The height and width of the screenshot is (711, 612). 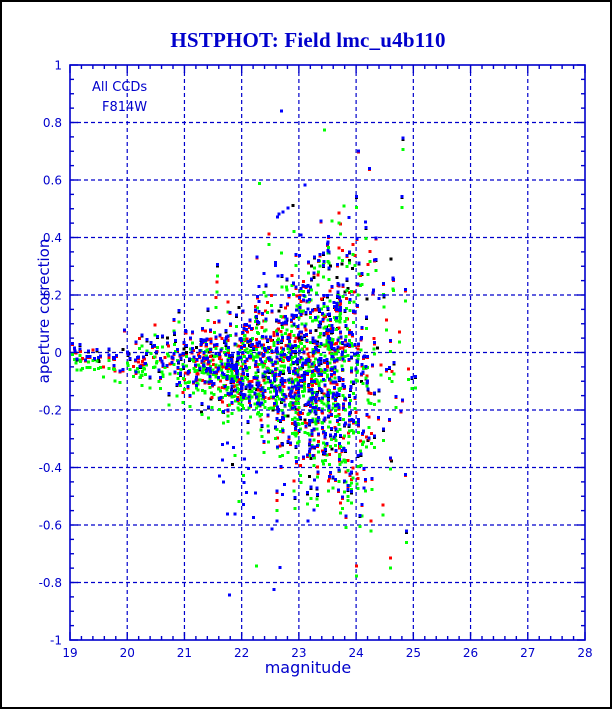 What do you see at coordinates (241, 653) in the screenshot?
I see `x-tick-label: 22` at bounding box center [241, 653].